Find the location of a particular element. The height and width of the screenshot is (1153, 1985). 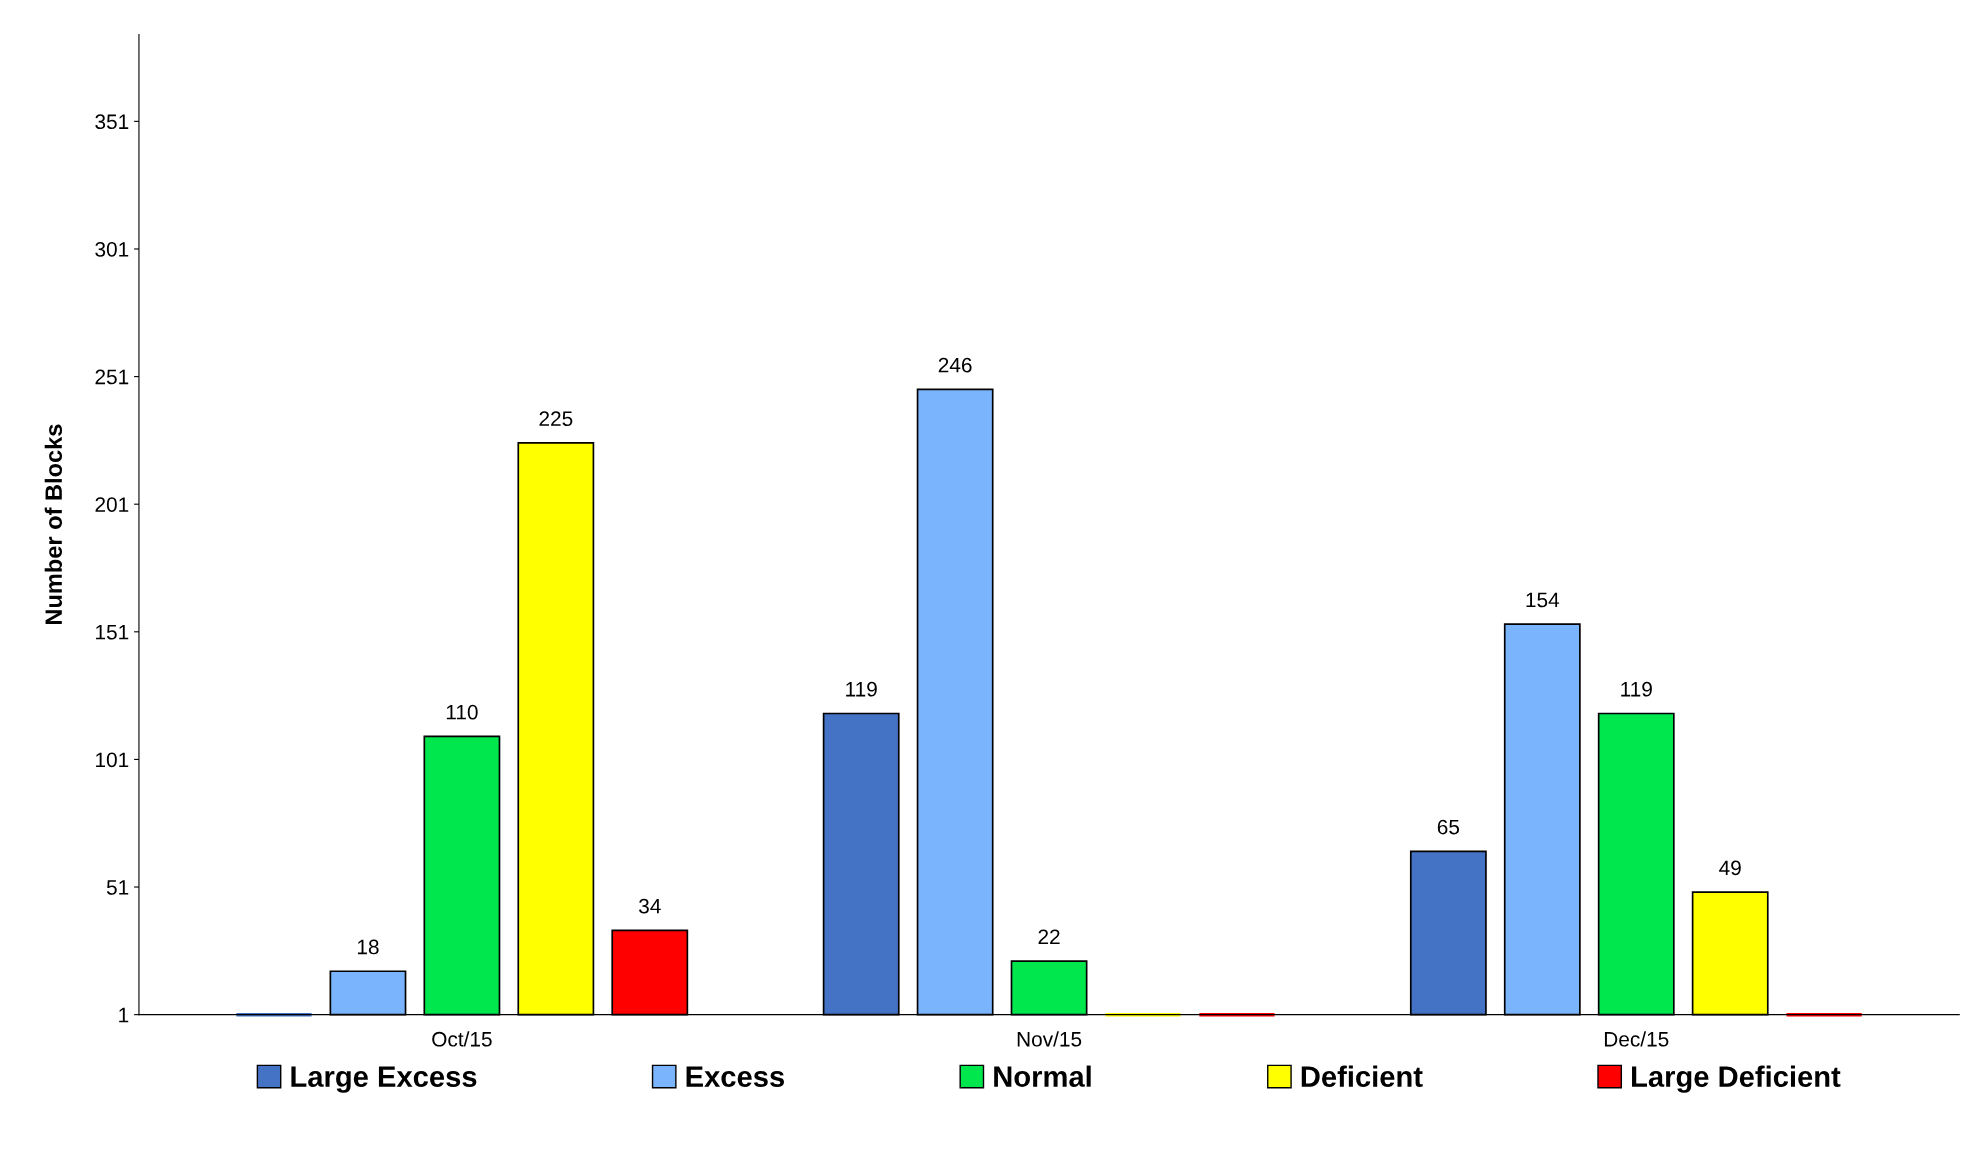

y-tick-label: 251 is located at coordinates (112, 377).